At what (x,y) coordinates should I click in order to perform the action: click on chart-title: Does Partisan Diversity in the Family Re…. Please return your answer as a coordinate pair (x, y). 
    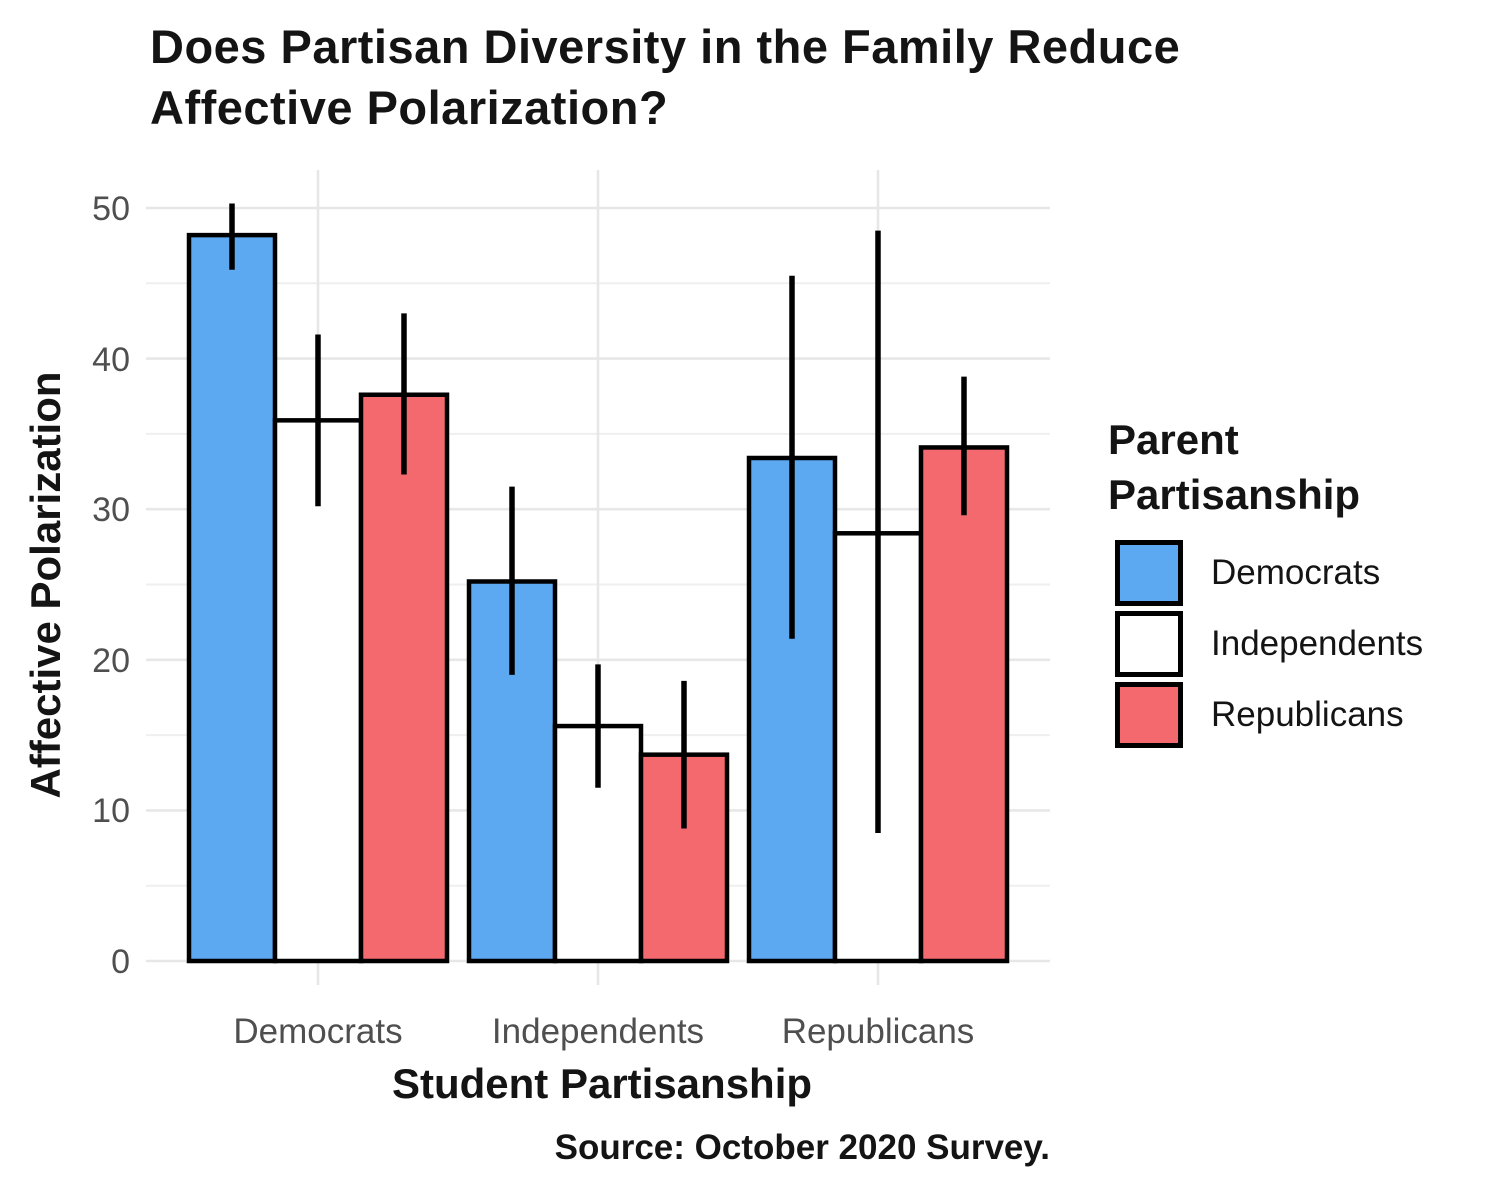
    Looking at the image, I should click on (665, 77).